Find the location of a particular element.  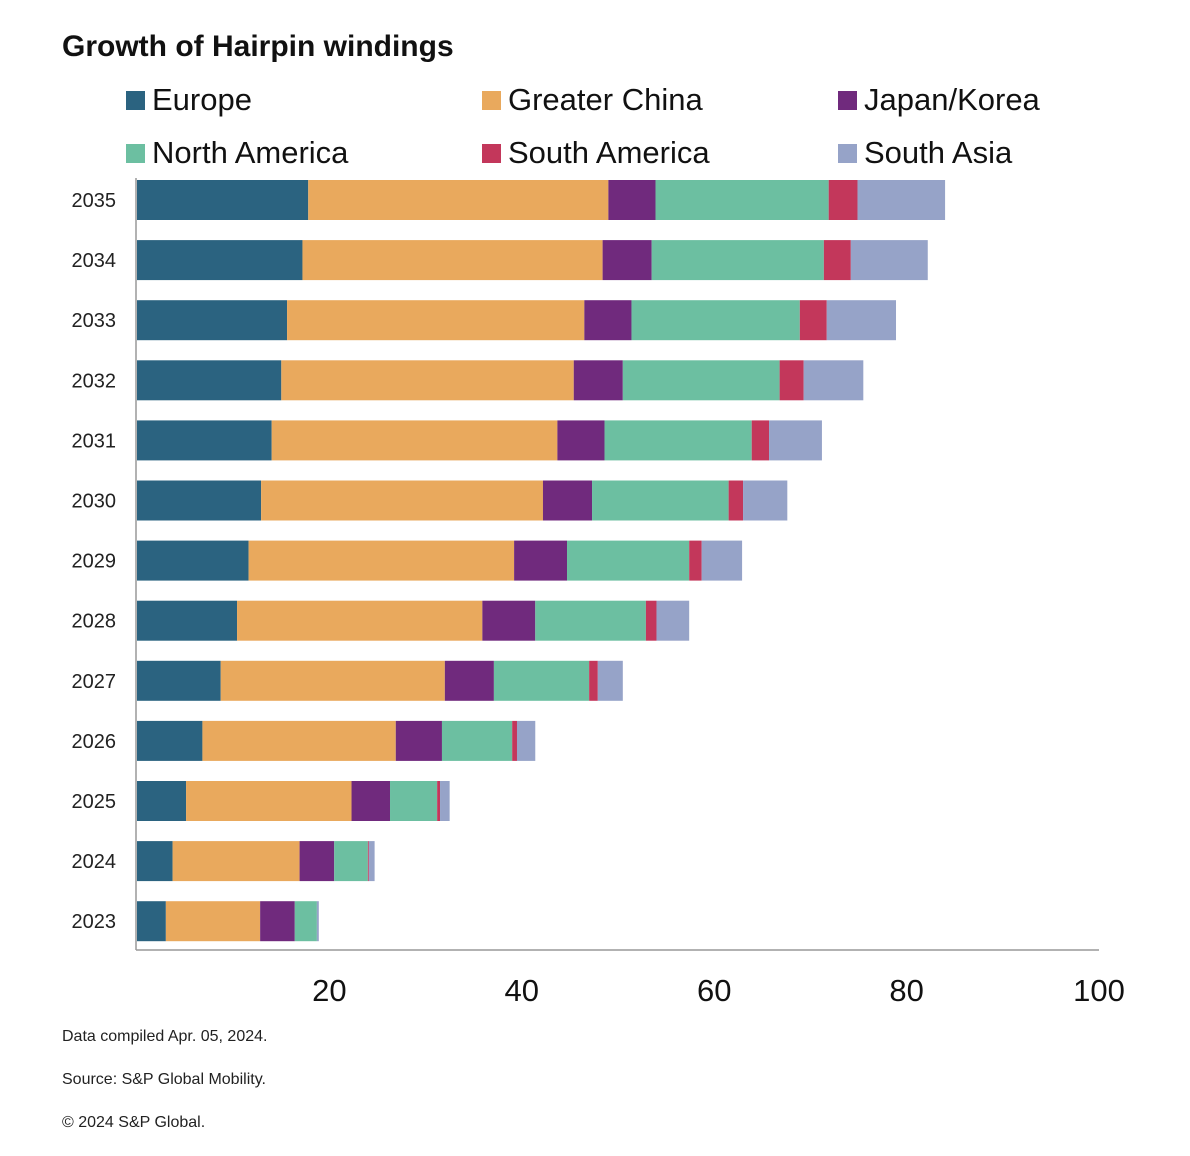

bar-2033-south-asia is located at coordinates (861, 320).